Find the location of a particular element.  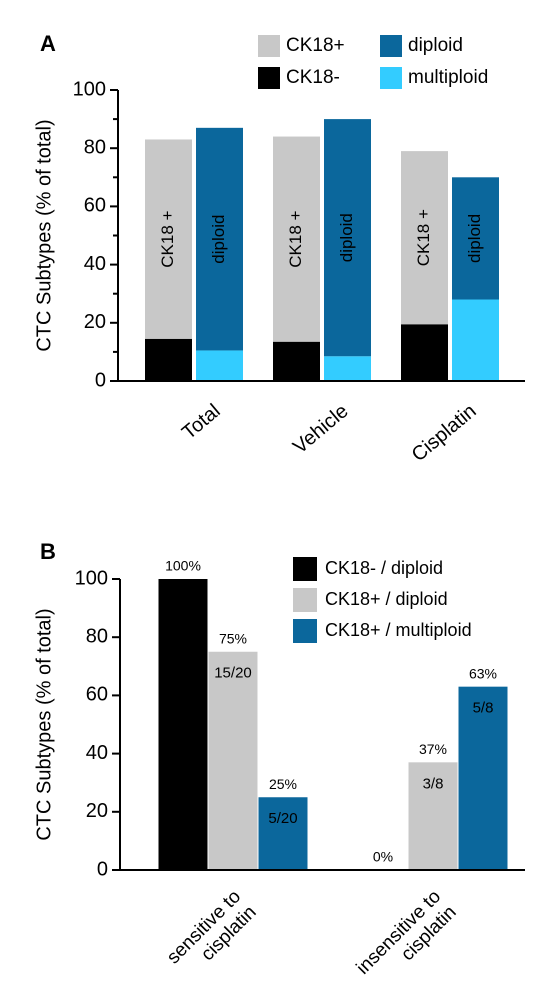

legend-label: CK18- is located at coordinates (313, 77).